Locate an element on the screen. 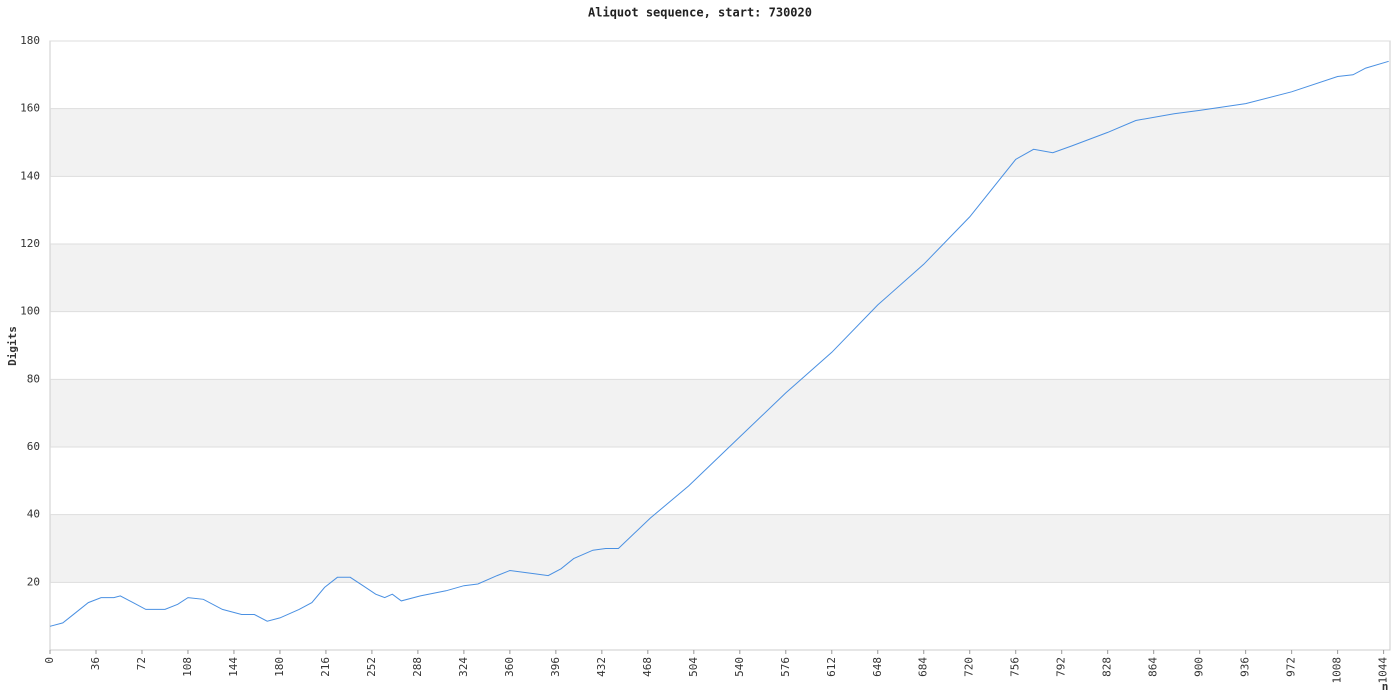 The height and width of the screenshot is (700, 1400). x-tick-label: 0 is located at coordinates (49, 660).